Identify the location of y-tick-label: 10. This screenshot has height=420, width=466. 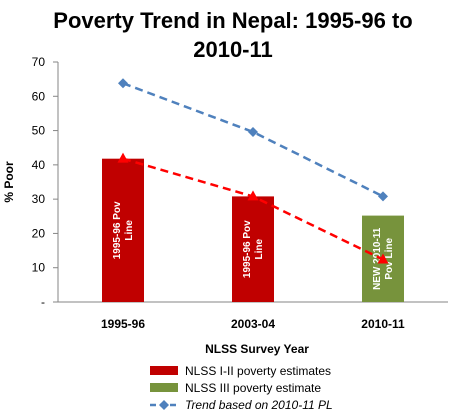
(39, 268).